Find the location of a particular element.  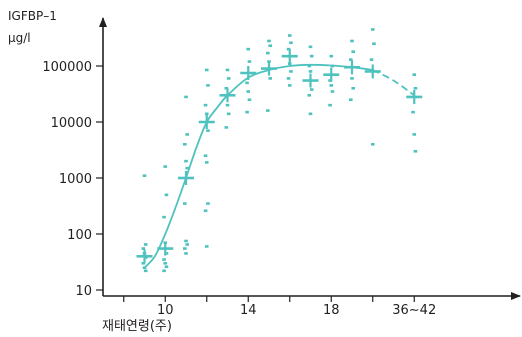

y-tick-label: 10000 is located at coordinates (71, 123).